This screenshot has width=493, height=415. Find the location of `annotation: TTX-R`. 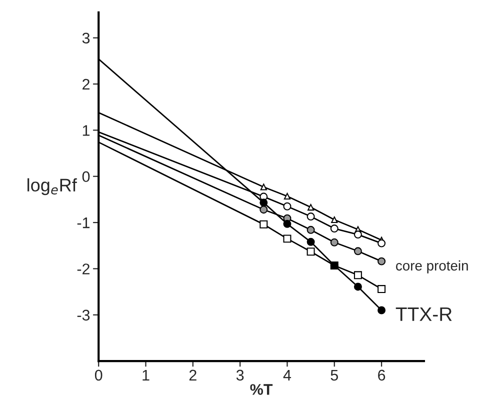

annotation: TTX-R is located at coordinates (424, 314).